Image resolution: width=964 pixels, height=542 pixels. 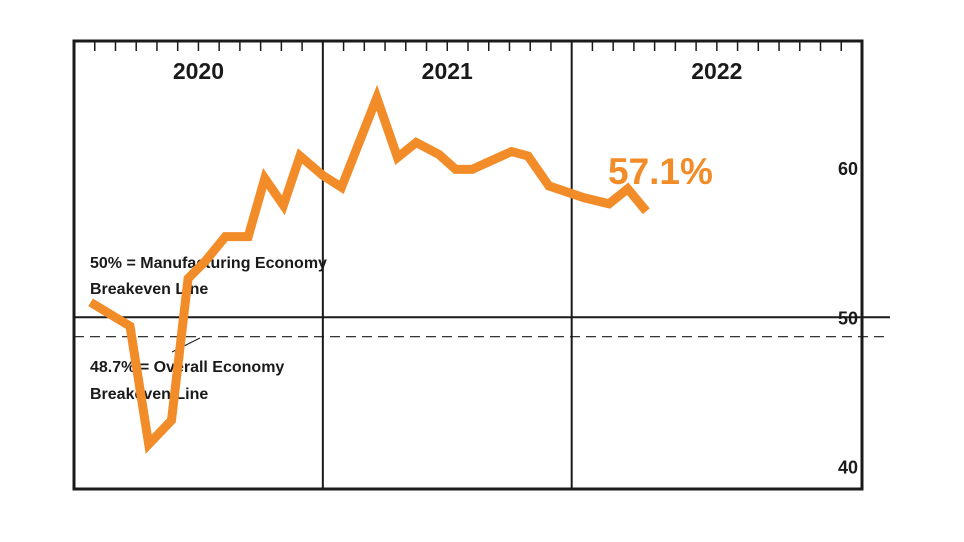 What do you see at coordinates (482, 327) in the screenshot?
I see `reference-lines` at bounding box center [482, 327].